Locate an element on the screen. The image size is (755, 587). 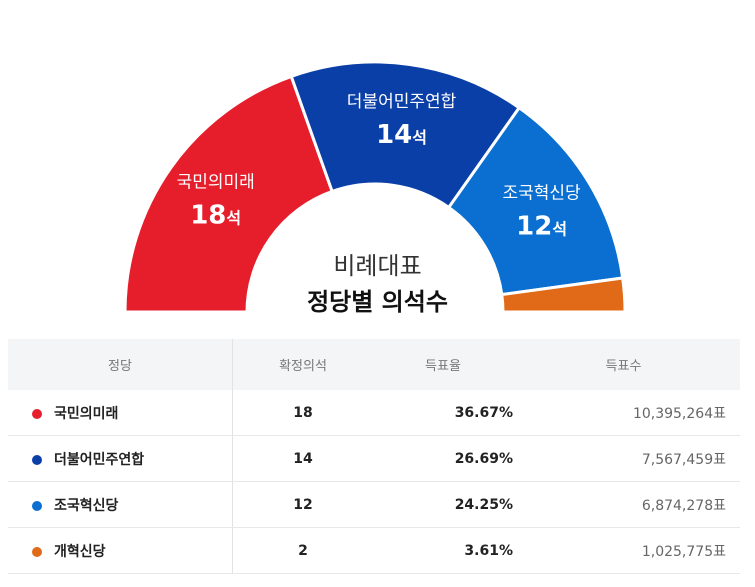
segment-seat-label: 12석 is located at coordinates (541, 227).